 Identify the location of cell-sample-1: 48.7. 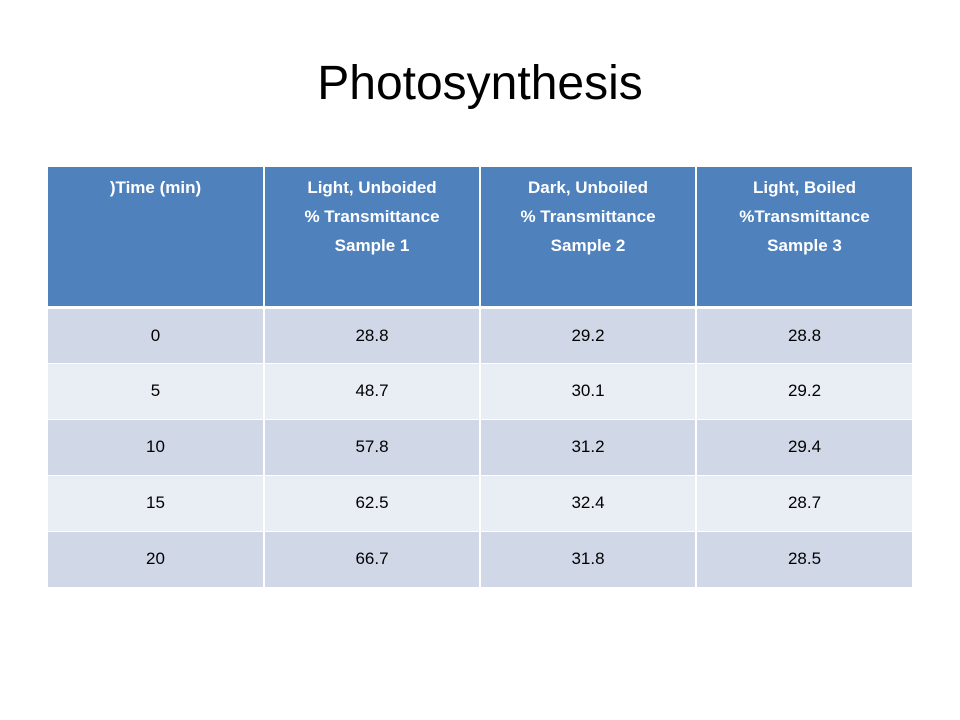
(372, 391).